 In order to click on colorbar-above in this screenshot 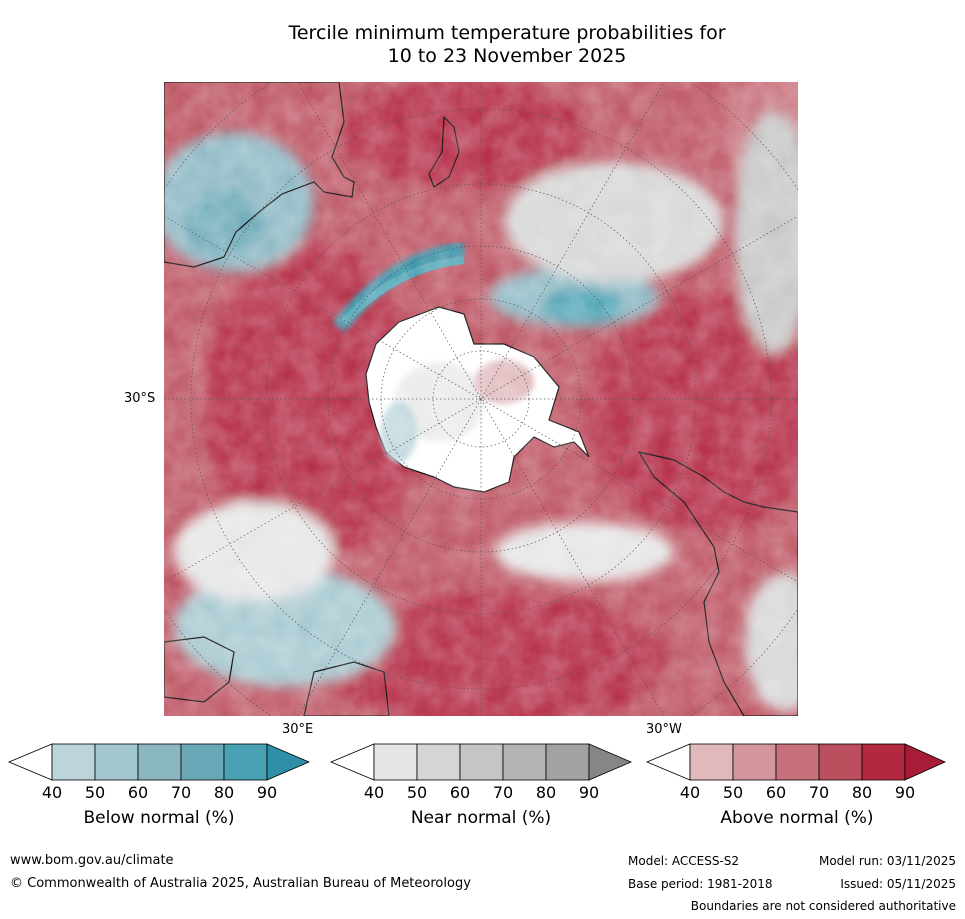, I will do `click(796, 762)`.